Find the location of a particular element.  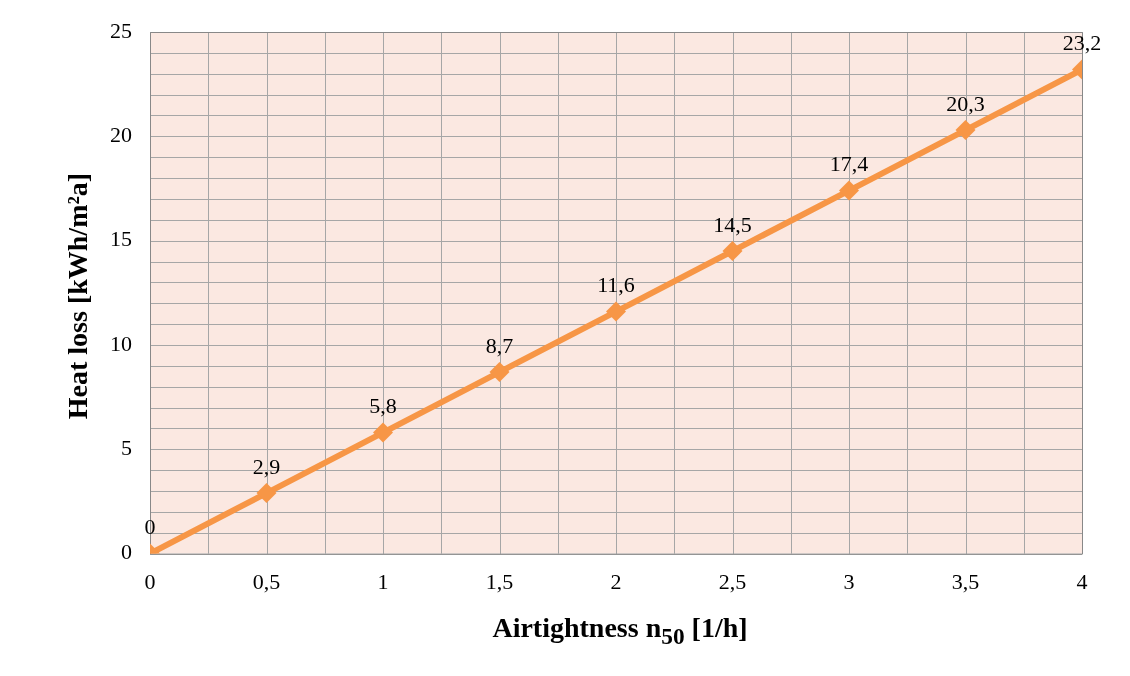

x-tick-label: 1 is located at coordinates (383, 581).